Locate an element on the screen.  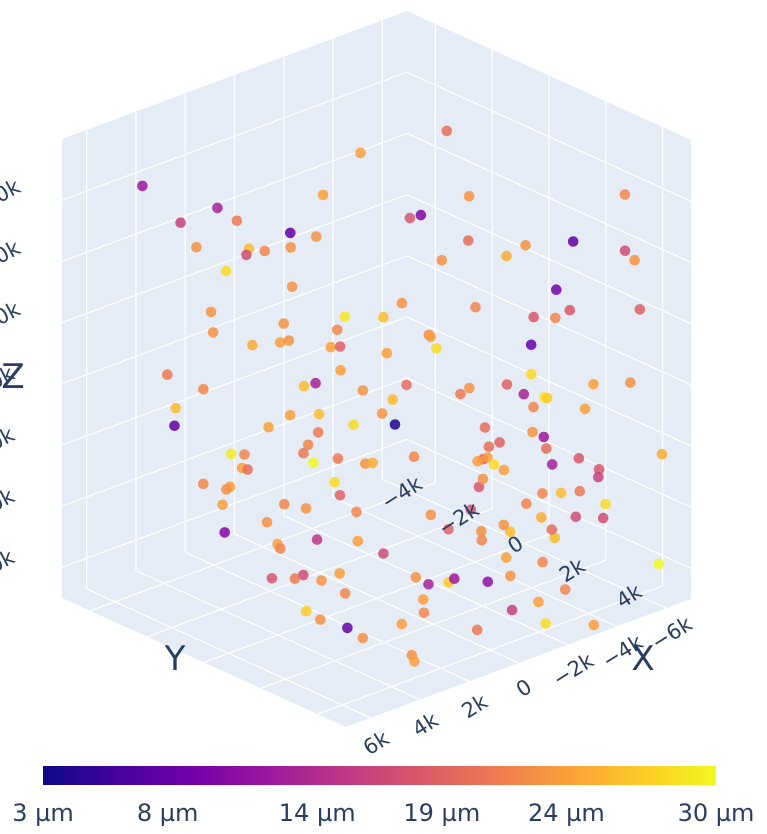
colorbar-tick-labels: 3 µm 8 µm 14 µm 19 µm 24 µm 30 µm is located at coordinates (383, 813).